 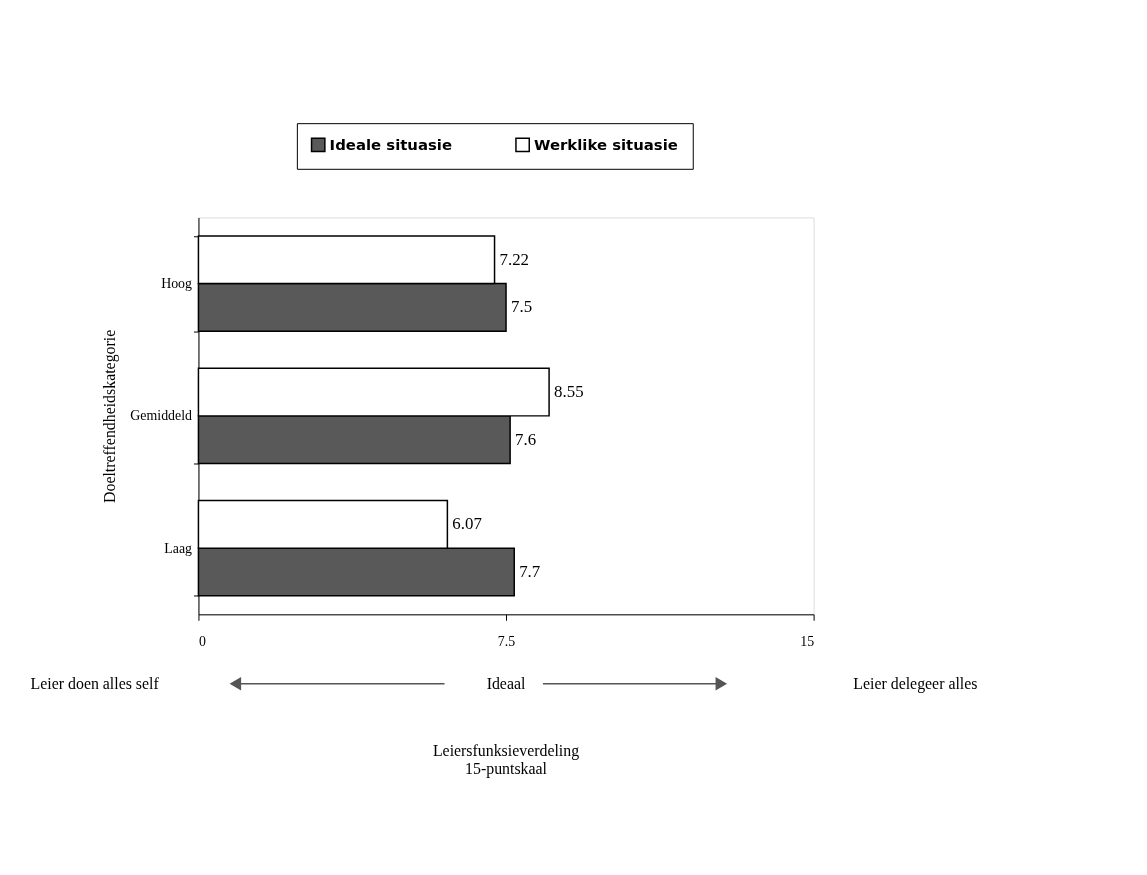 I want to click on legend-label: Werklike situasie, so click(x=606, y=144).